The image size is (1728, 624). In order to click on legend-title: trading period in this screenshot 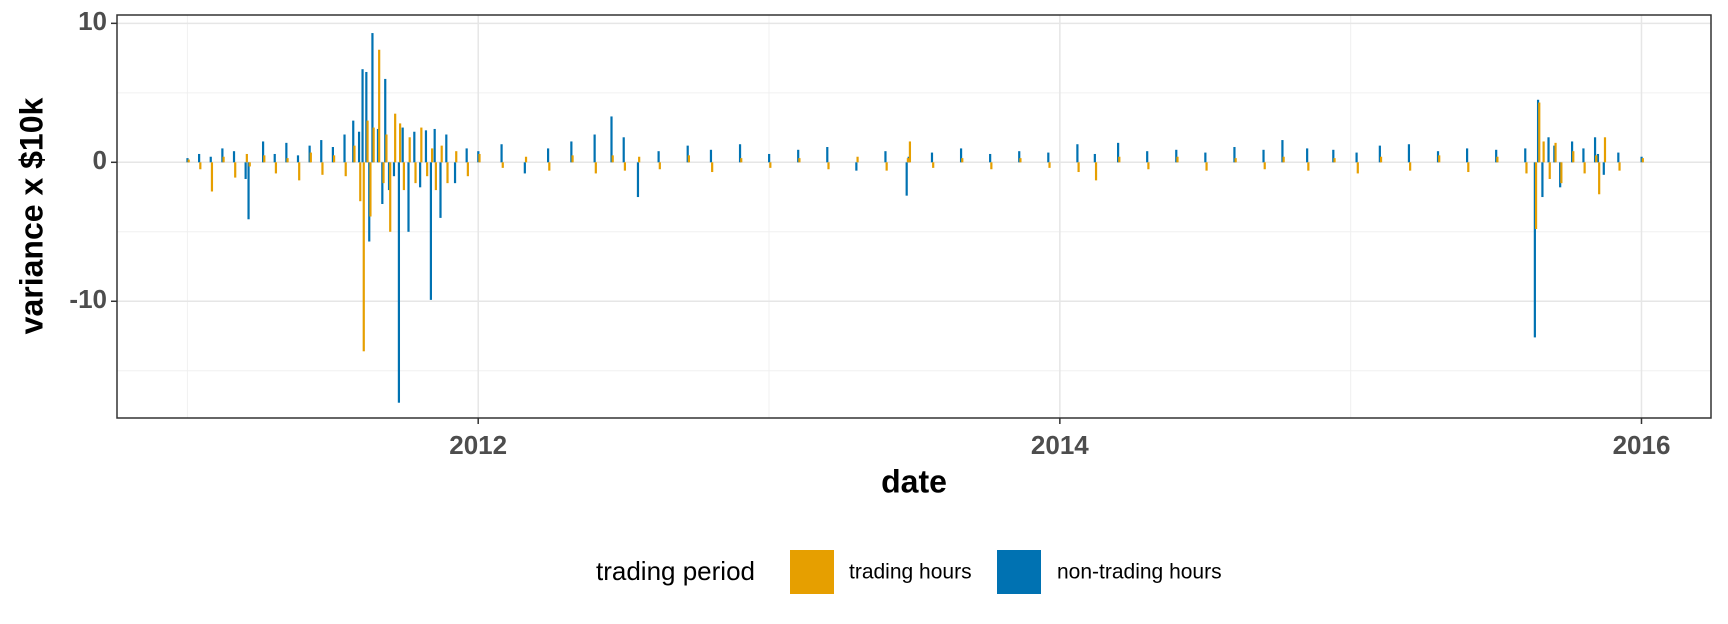, I will do `click(675, 571)`.